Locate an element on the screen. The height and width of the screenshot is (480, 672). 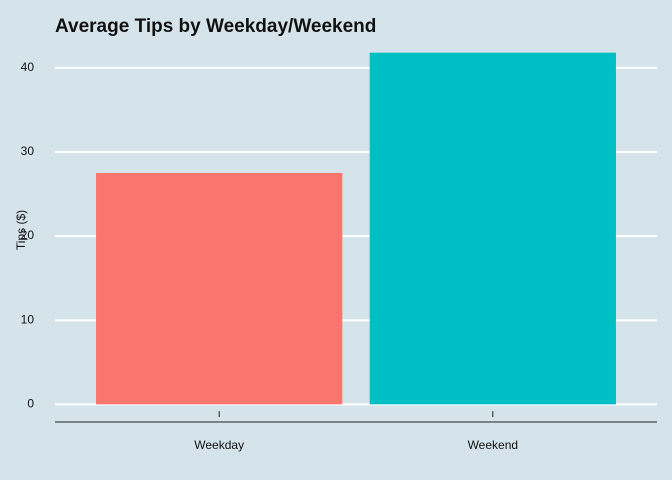
x-tick-label: Weekend is located at coordinates (493, 445).